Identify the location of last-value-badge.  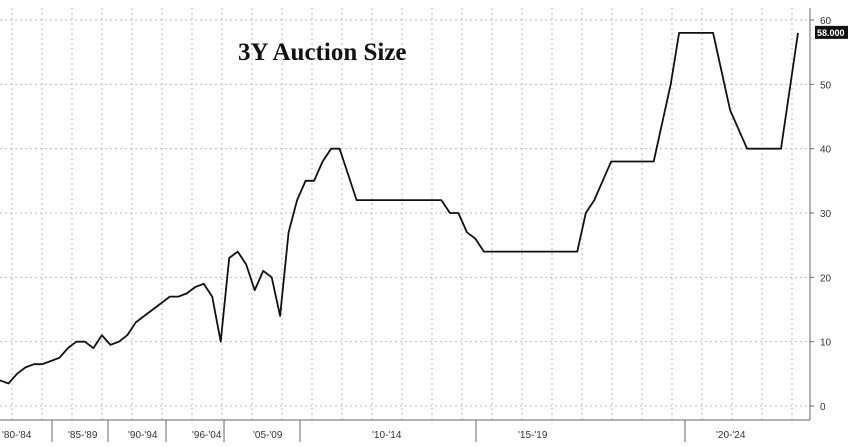
(831, 32).